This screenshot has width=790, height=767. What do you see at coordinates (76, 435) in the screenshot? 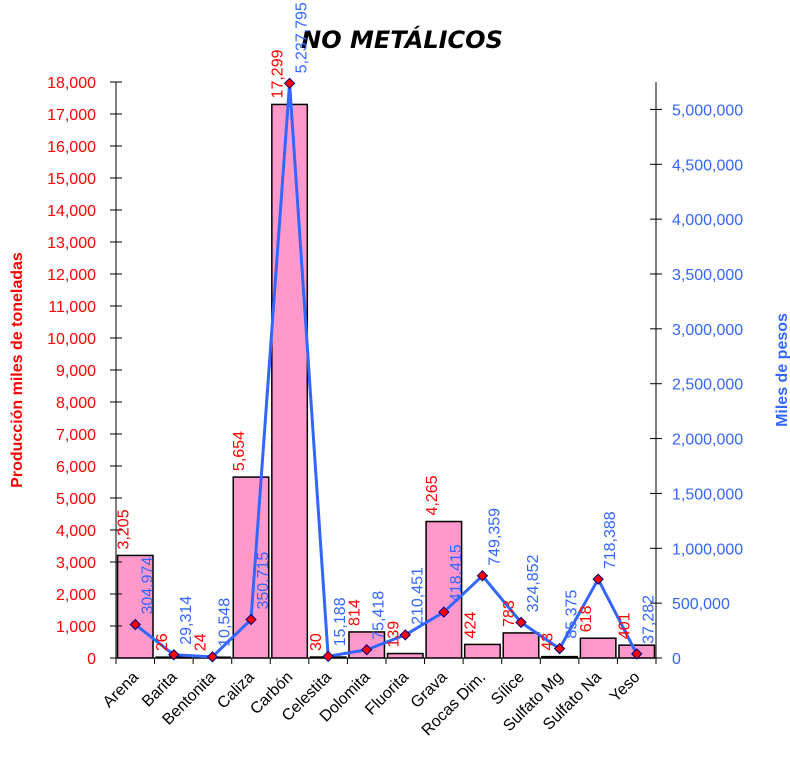
I see `tick-label-left-7: 7,000` at bounding box center [76, 435].